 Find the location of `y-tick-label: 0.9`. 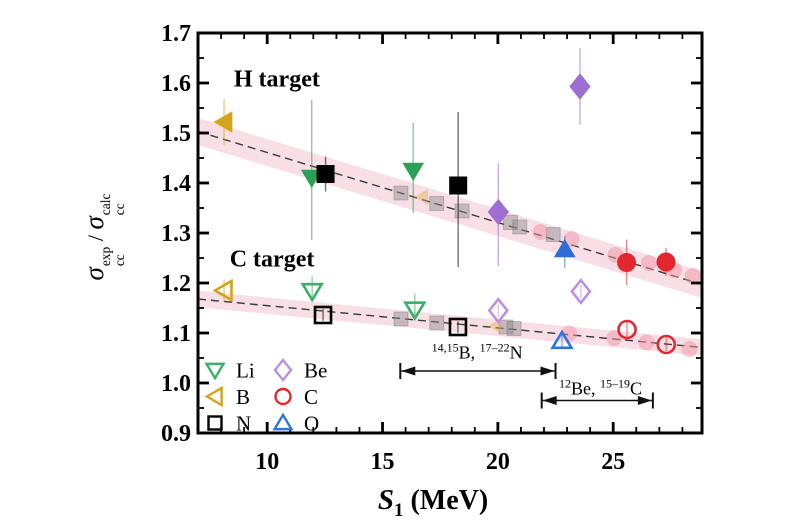

y-tick-label: 0.9 is located at coordinates (176, 434).